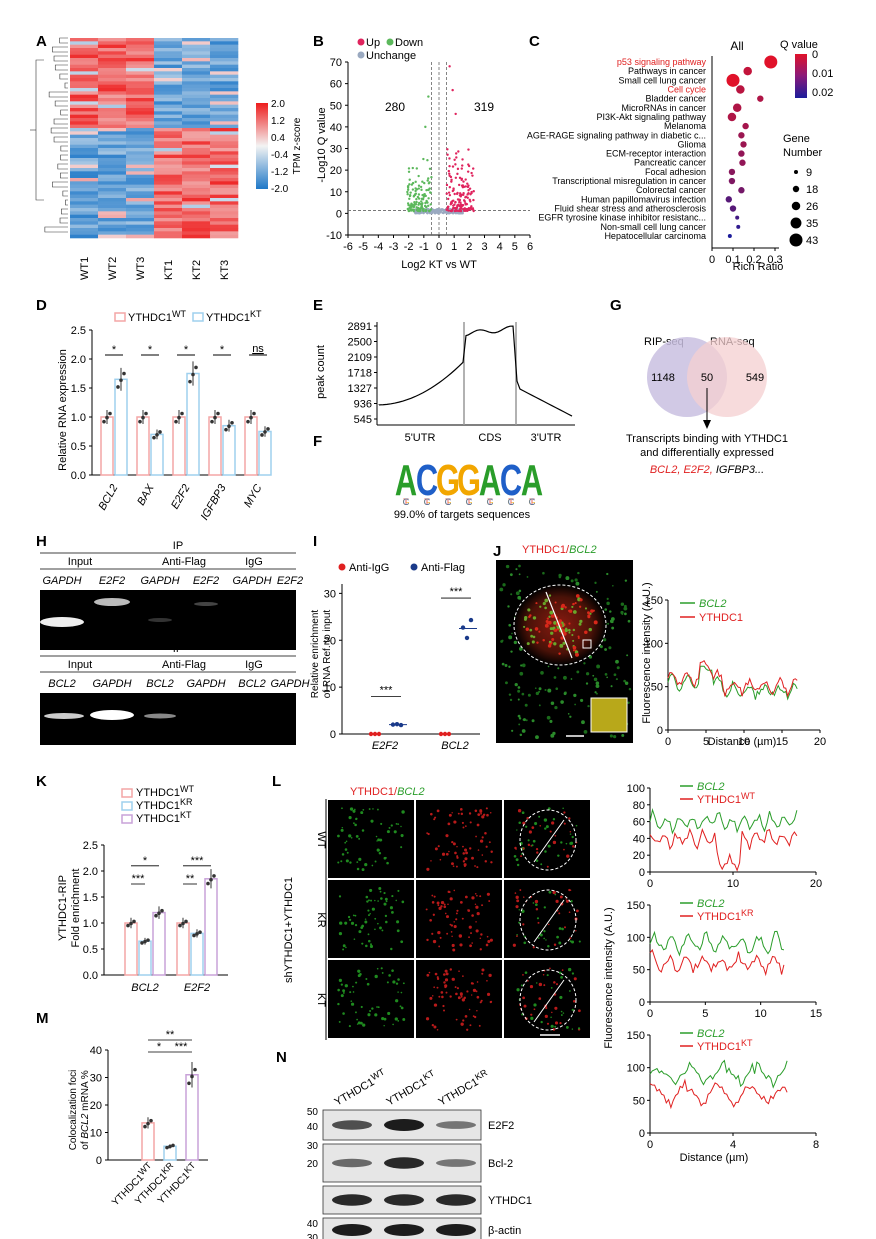  I want to click on heatmap-color-scale, so click(262, 146).